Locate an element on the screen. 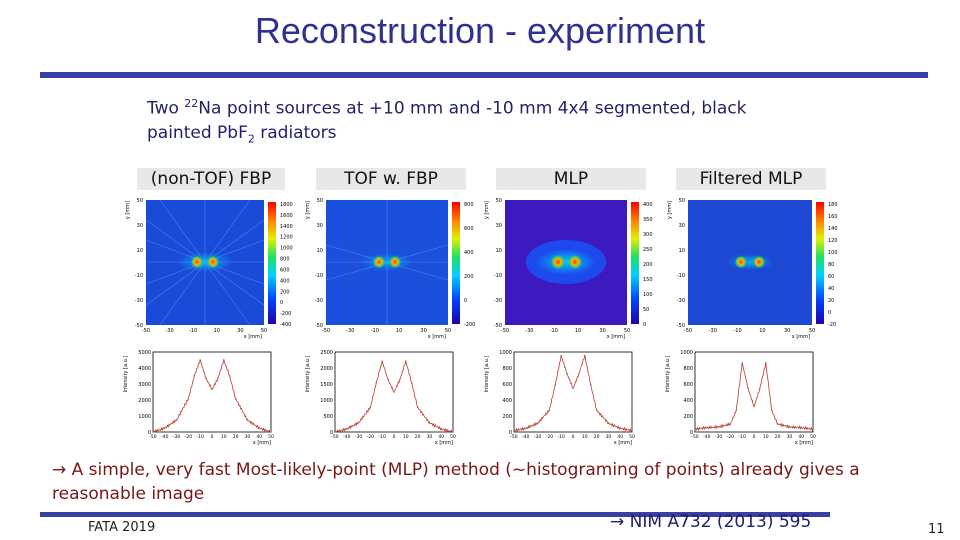 The width and height of the screenshot is (960, 540). description-text: F is located at coordinates (243, 132).